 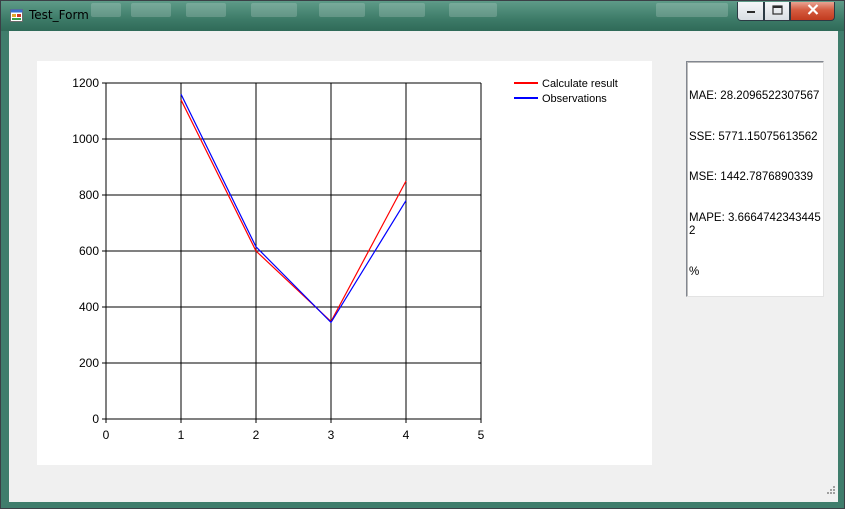 I want to click on title-bar: Test_Form, so click(x=422, y=16).